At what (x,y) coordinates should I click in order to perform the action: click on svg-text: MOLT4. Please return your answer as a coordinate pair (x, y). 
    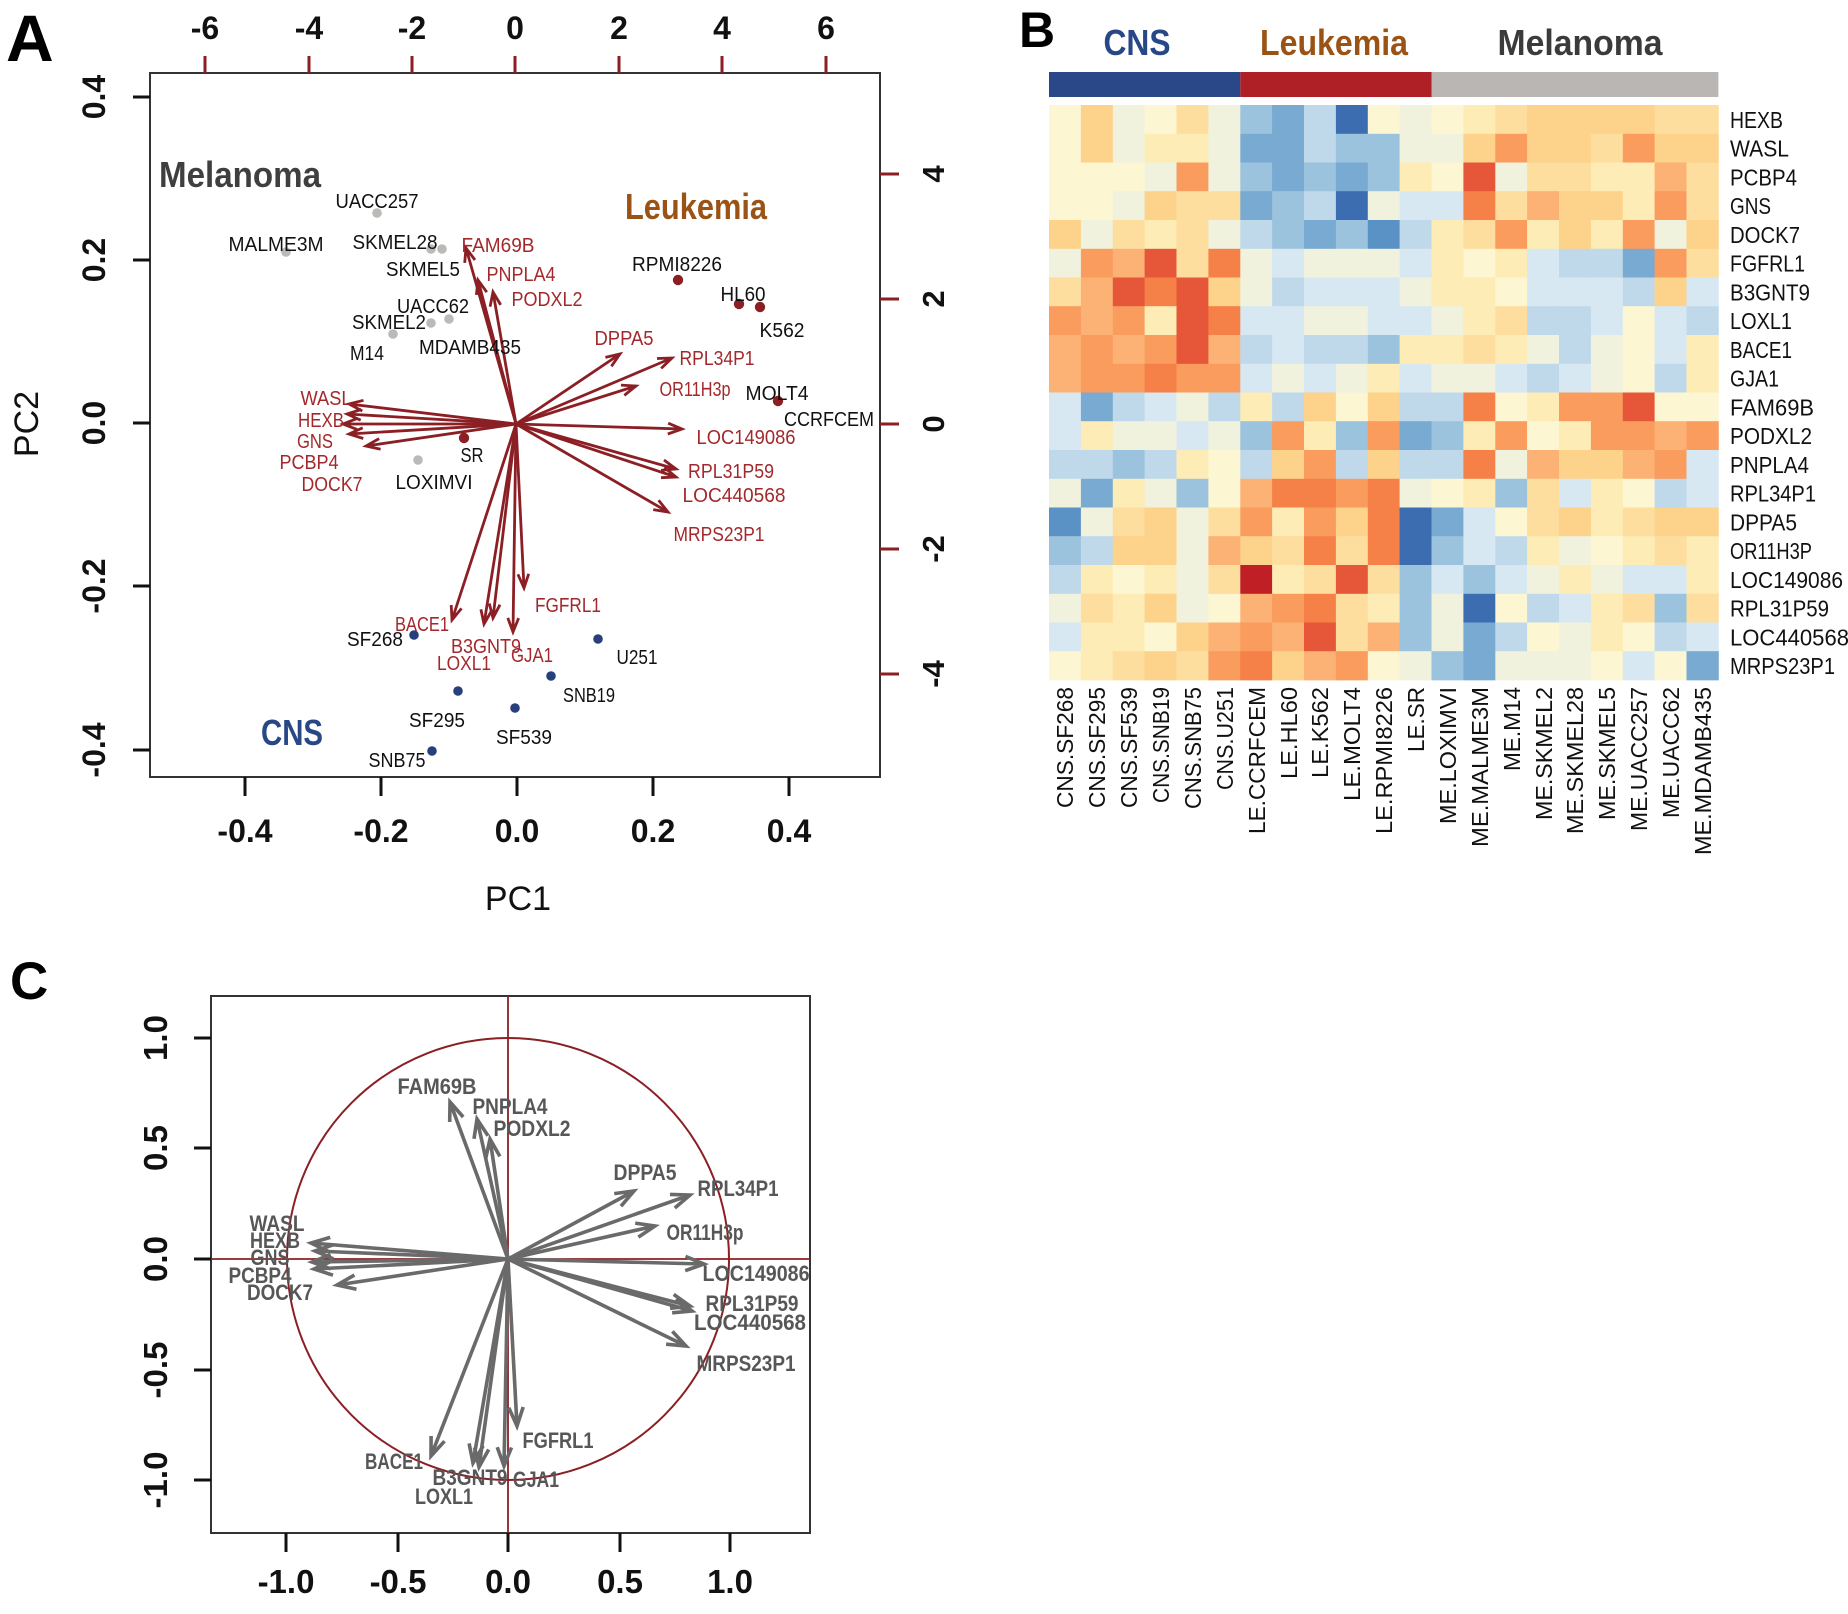
    Looking at the image, I should click on (777, 394).